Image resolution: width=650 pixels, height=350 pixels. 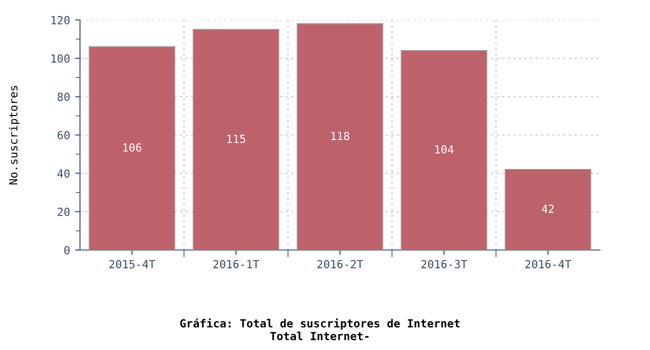 I want to click on data-label: 115, so click(x=236, y=139).